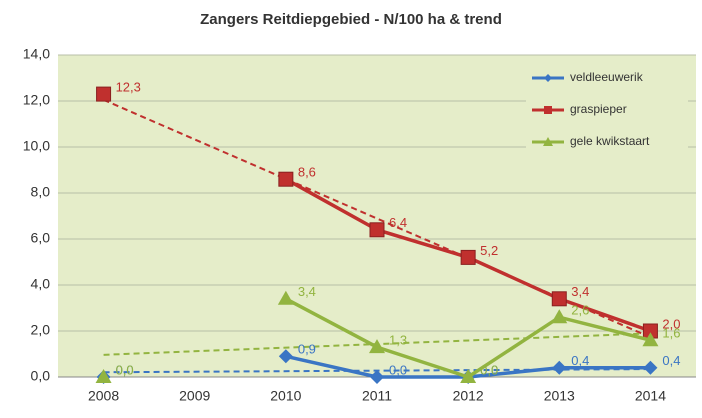 The width and height of the screenshot is (702, 418). Describe the element at coordinates (671, 323) in the screenshot. I see `data-label: 2,0` at that location.